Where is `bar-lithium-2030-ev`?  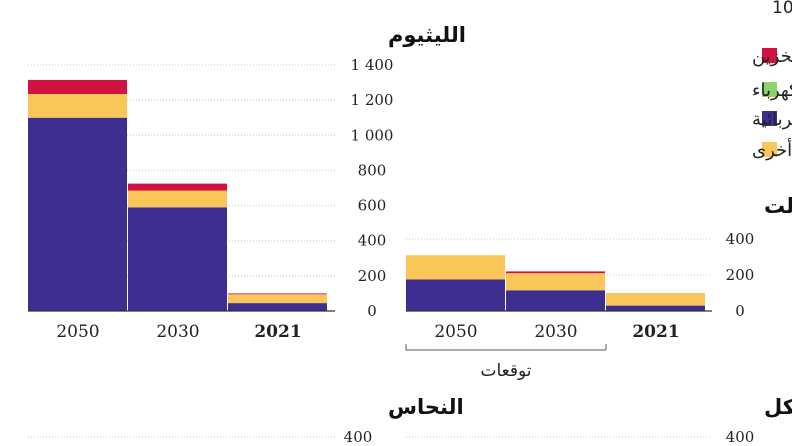 bar-lithium-2030-ev is located at coordinates (177, 259).